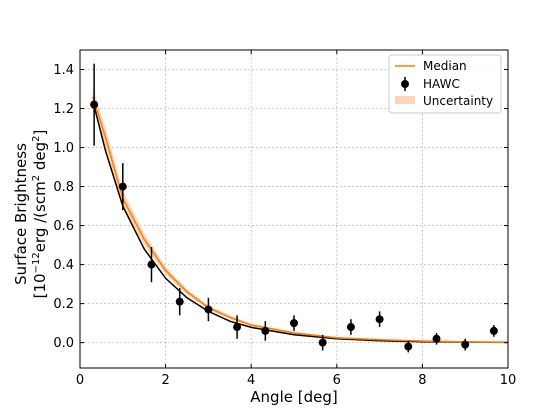 The height and width of the screenshot is (414, 551). Describe the element at coordinates (63, 343) in the screenshot. I see `y-tick-label: 0.0` at that location.